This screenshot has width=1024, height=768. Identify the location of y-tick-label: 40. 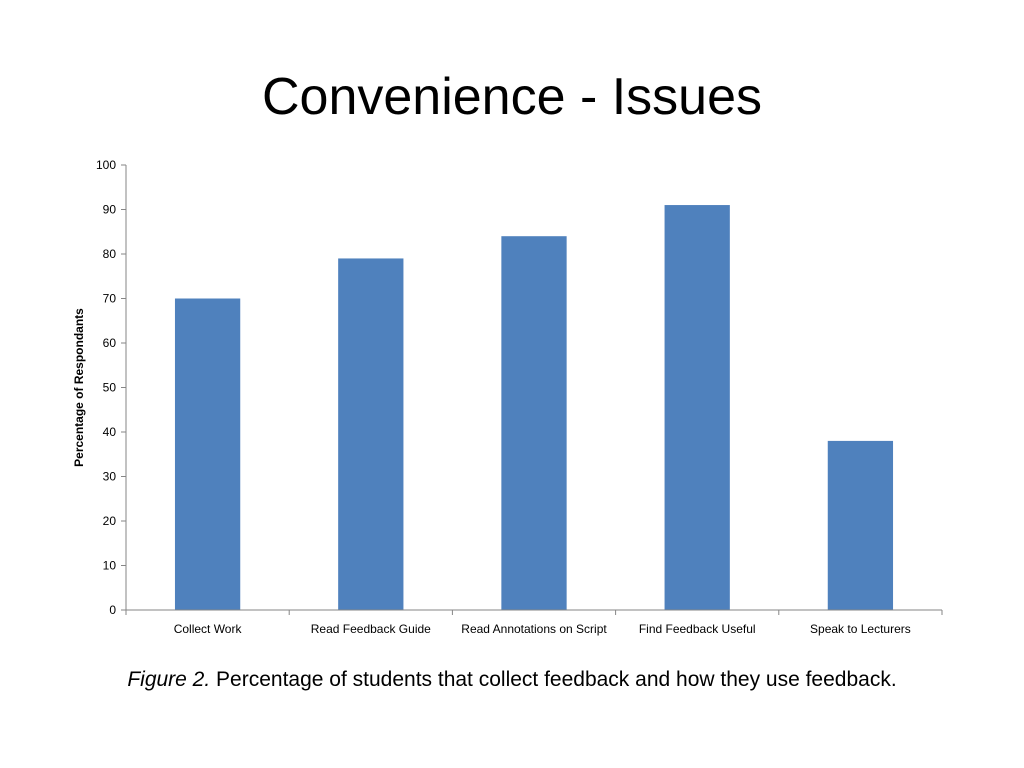
(110, 432).